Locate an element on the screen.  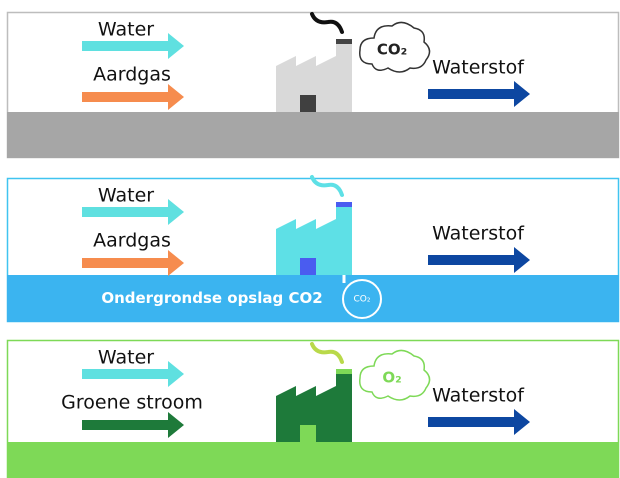
ground-label: Ondergrondse opslag CO2 is located at coordinates (211, 298).